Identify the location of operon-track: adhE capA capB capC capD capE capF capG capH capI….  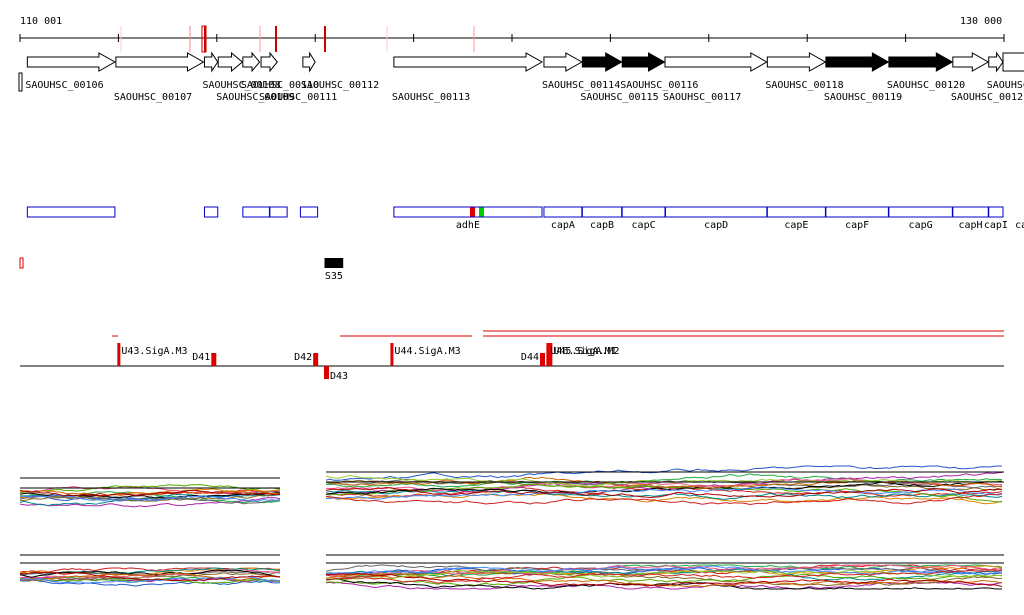
(525, 218).